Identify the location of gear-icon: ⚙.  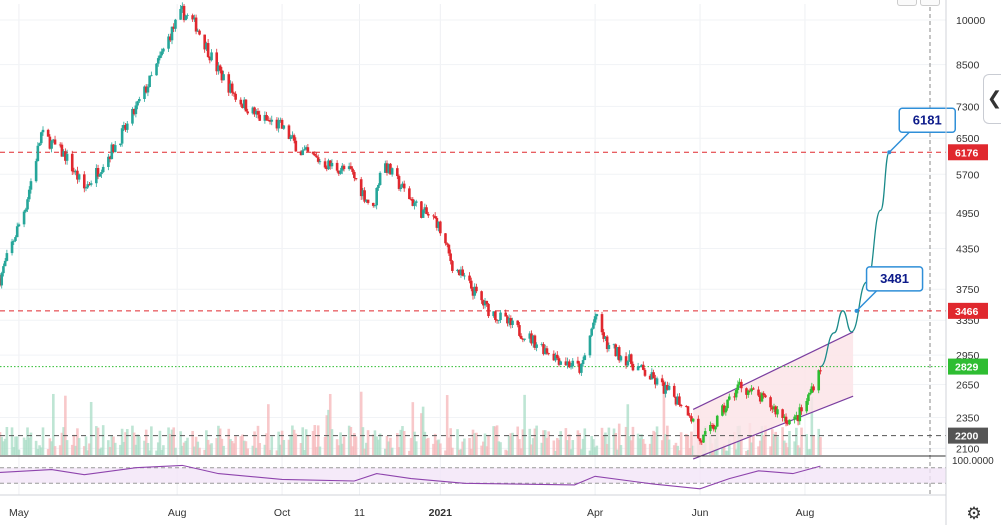
(974, 513).